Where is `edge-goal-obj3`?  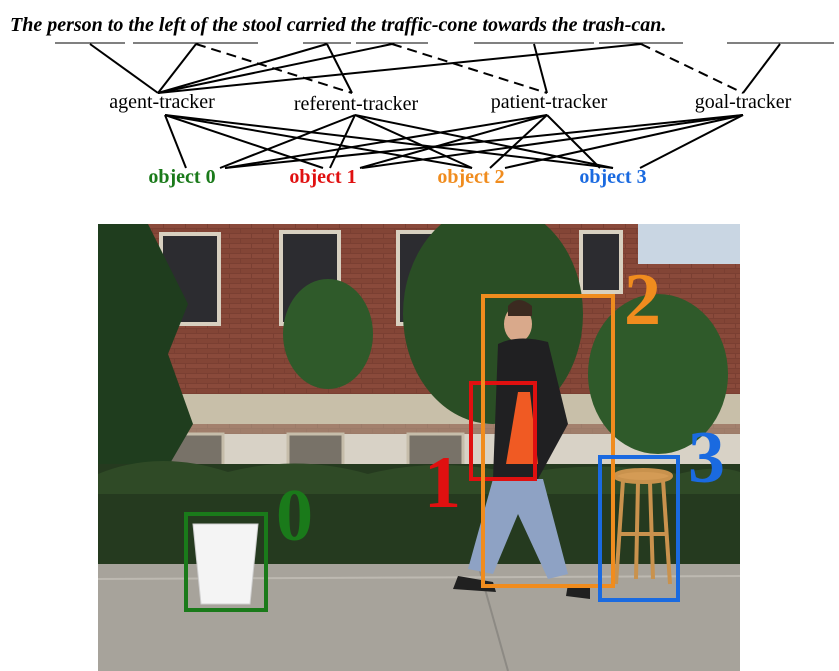 edge-goal-obj3 is located at coordinates (691, 141).